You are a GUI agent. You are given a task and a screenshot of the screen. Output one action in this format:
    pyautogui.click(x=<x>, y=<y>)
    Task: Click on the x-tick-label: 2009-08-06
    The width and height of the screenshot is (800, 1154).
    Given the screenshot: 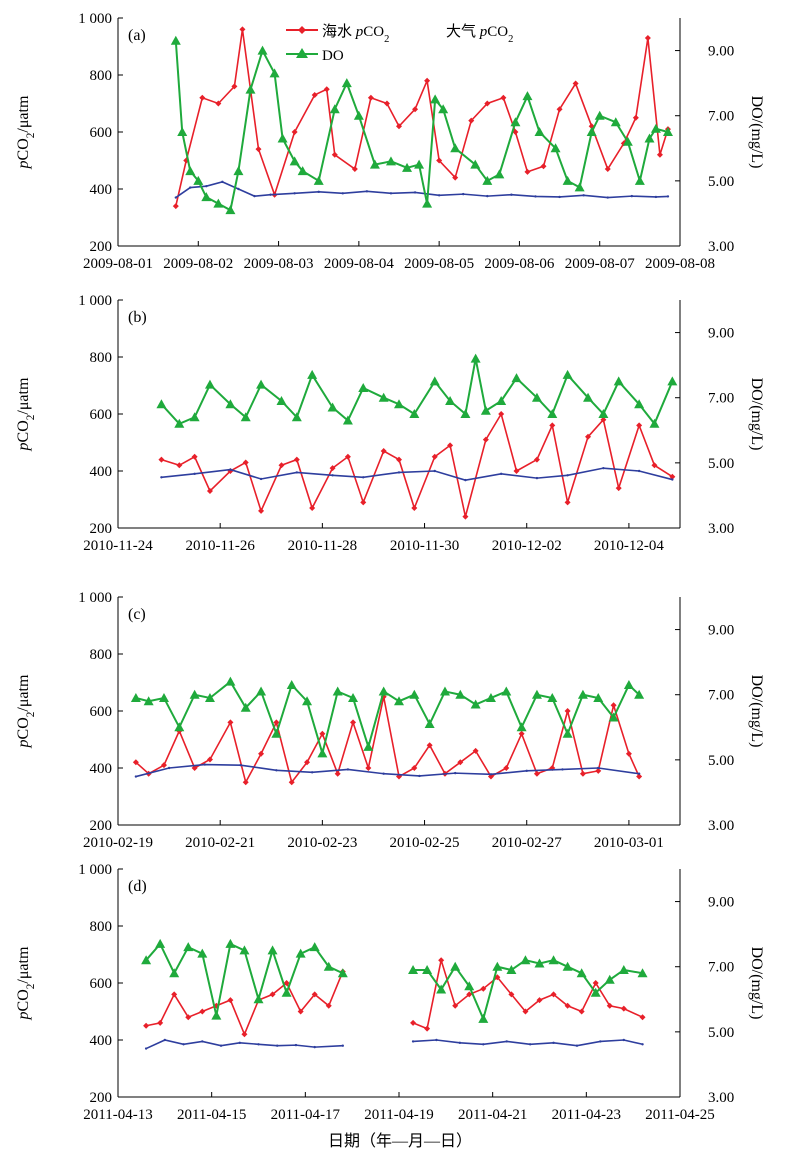 What is the action you would take?
    pyautogui.click(x=519, y=264)
    